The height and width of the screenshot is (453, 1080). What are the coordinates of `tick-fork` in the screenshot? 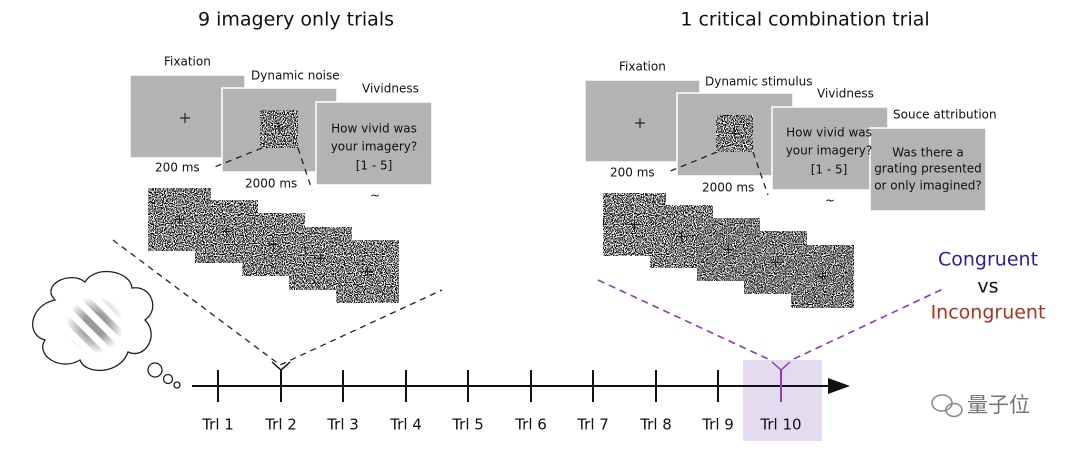 It's located at (281, 366).